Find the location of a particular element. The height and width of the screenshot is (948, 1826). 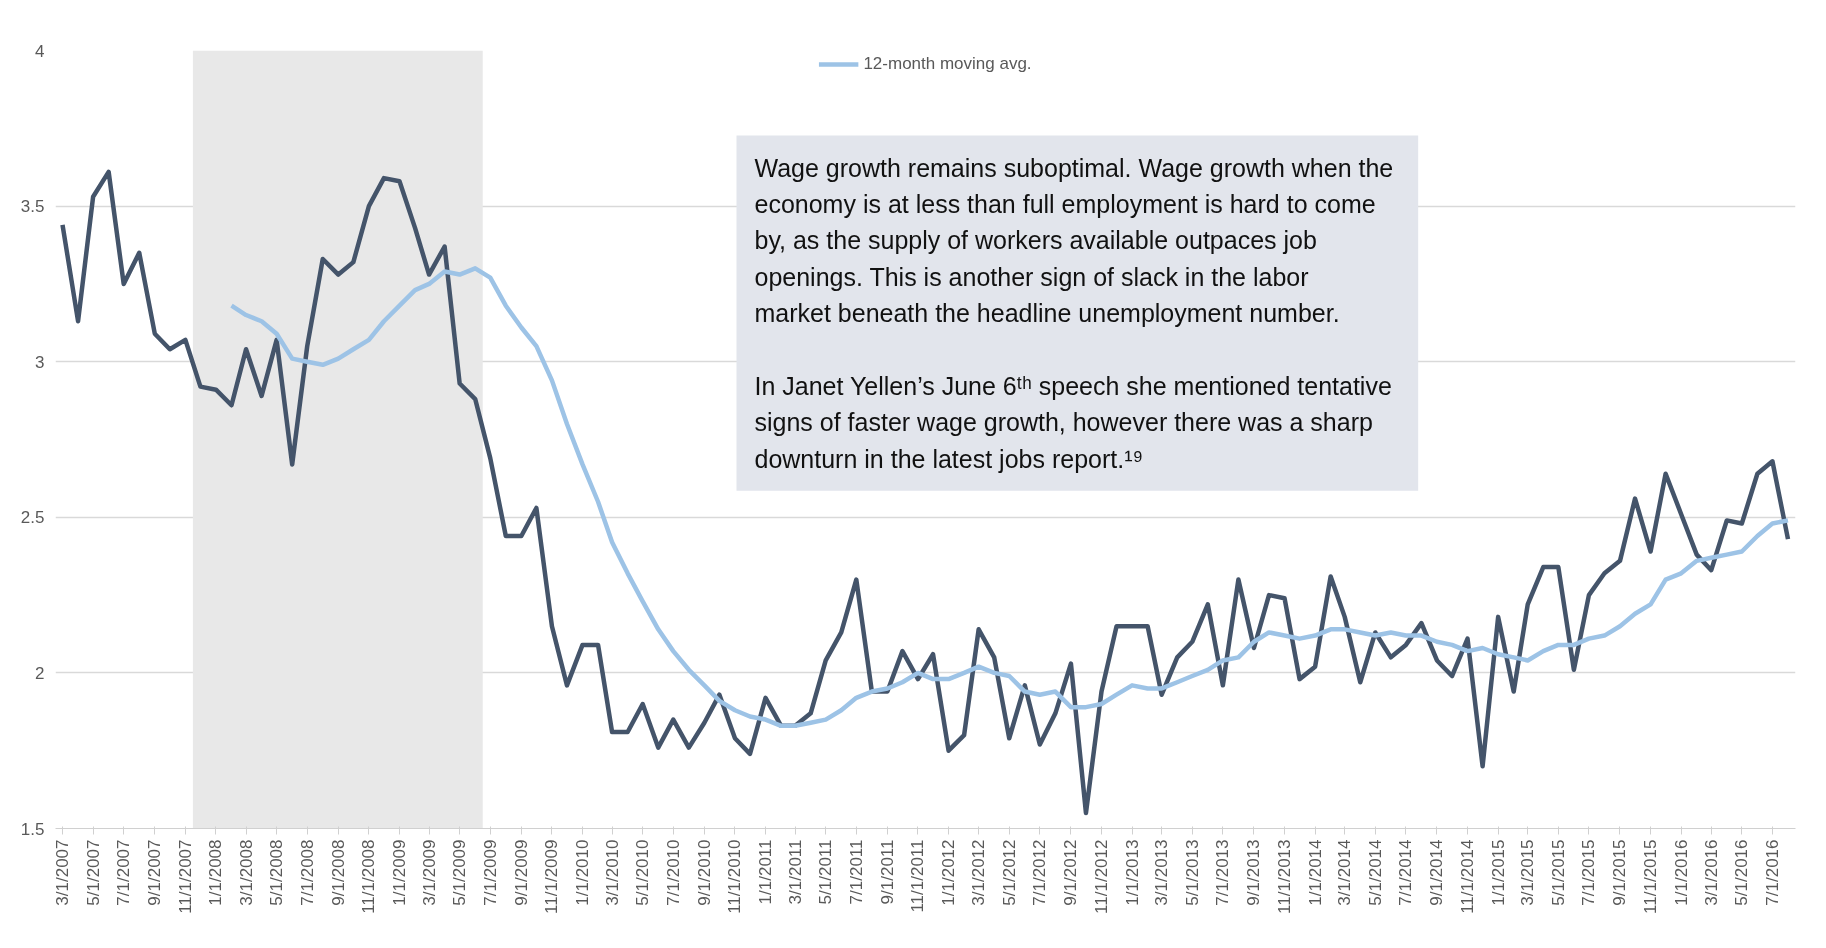

x-tick-label: 7/1/2008 is located at coordinates (307, 872).